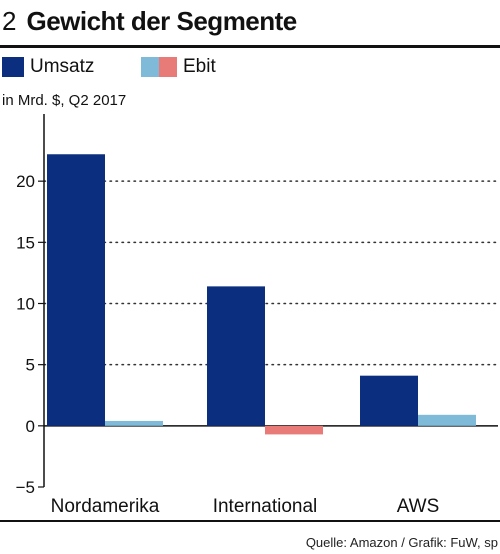  Describe the element at coordinates (30, 426) in the screenshot. I see `y-tick-label: 0` at that location.